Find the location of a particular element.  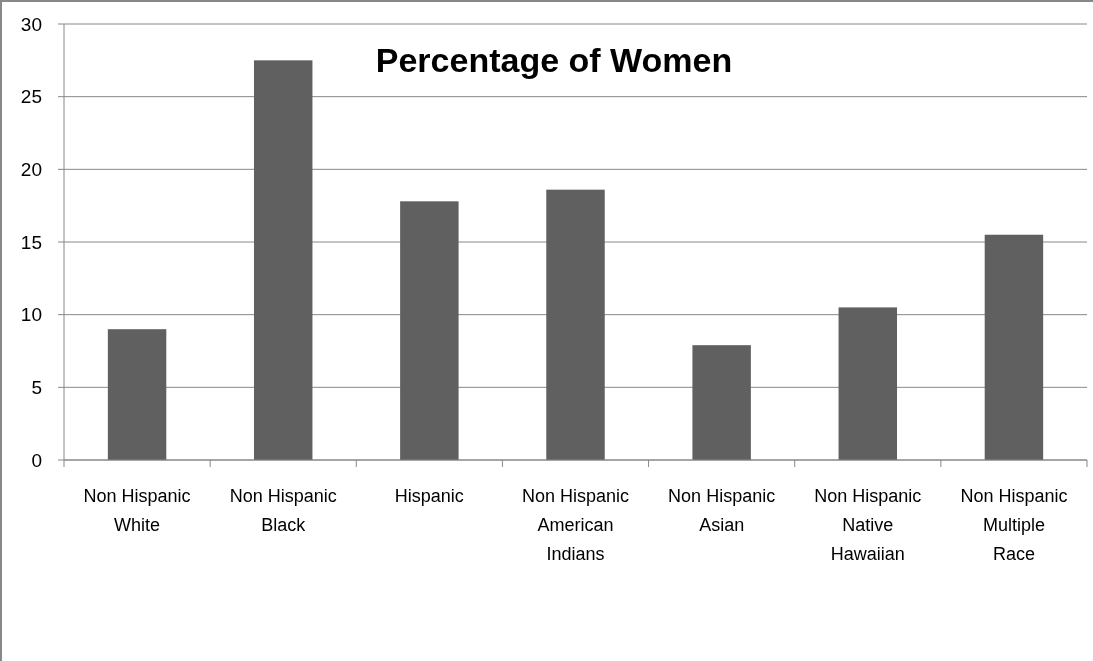

x-tick-label: Non Hispanic Asian is located at coordinates (722, 510).